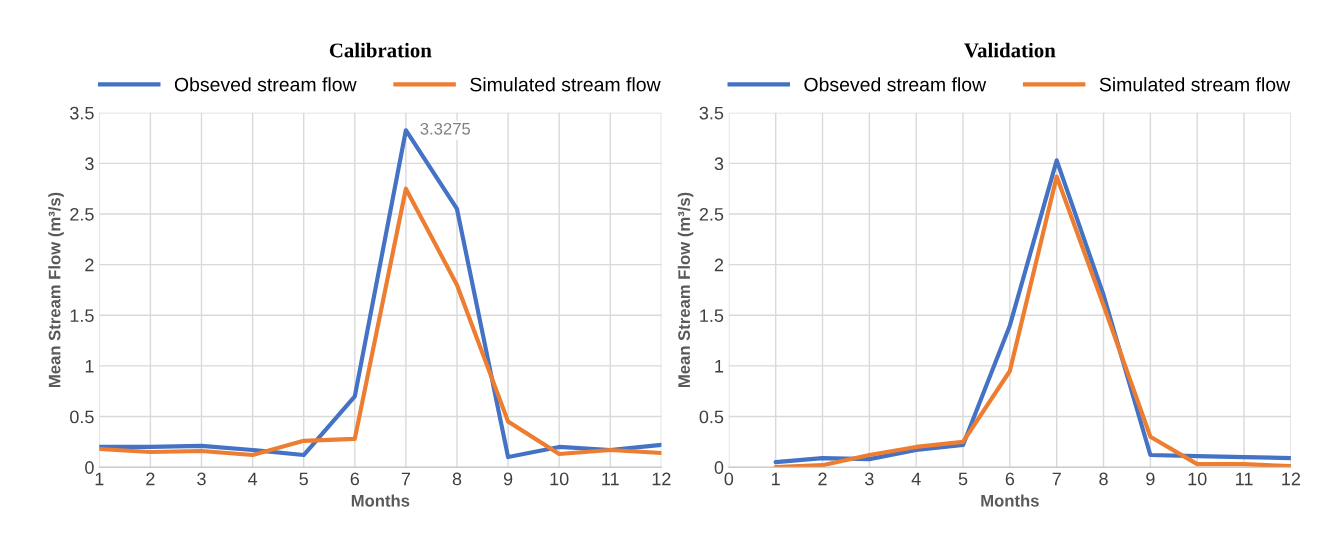 The height and width of the screenshot is (537, 1324). What do you see at coordinates (380, 50) in the screenshot?
I see `chart-title: Calibration` at bounding box center [380, 50].